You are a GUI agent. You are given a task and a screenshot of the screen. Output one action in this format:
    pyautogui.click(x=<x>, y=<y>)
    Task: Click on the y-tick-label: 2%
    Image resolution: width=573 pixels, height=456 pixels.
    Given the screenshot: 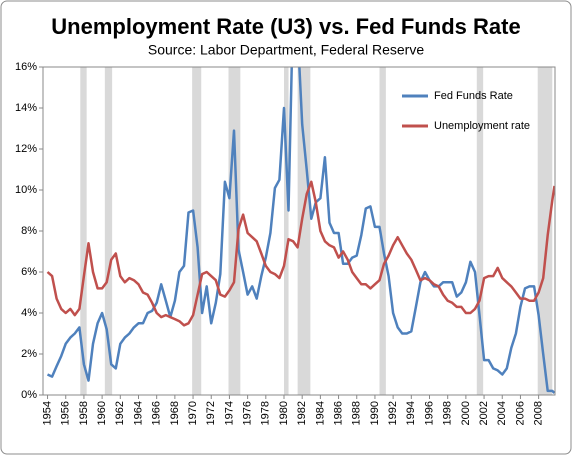 What is the action you would take?
    pyautogui.click(x=29, y=354)
    